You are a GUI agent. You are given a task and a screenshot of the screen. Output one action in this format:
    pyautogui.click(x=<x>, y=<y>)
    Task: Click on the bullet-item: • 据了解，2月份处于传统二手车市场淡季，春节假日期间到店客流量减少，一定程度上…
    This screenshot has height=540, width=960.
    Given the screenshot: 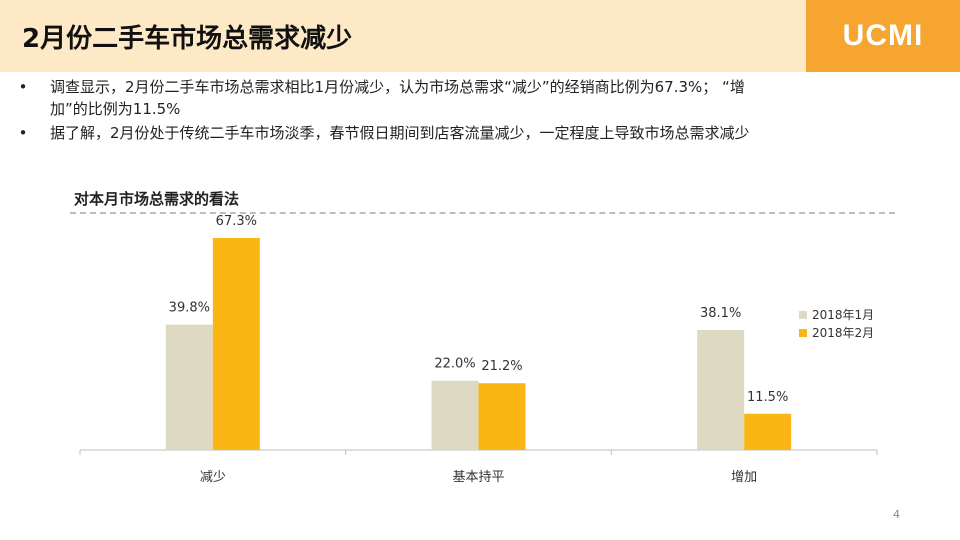 What is the action you would take?
    pyautogui.click(x=478, y=133)
    